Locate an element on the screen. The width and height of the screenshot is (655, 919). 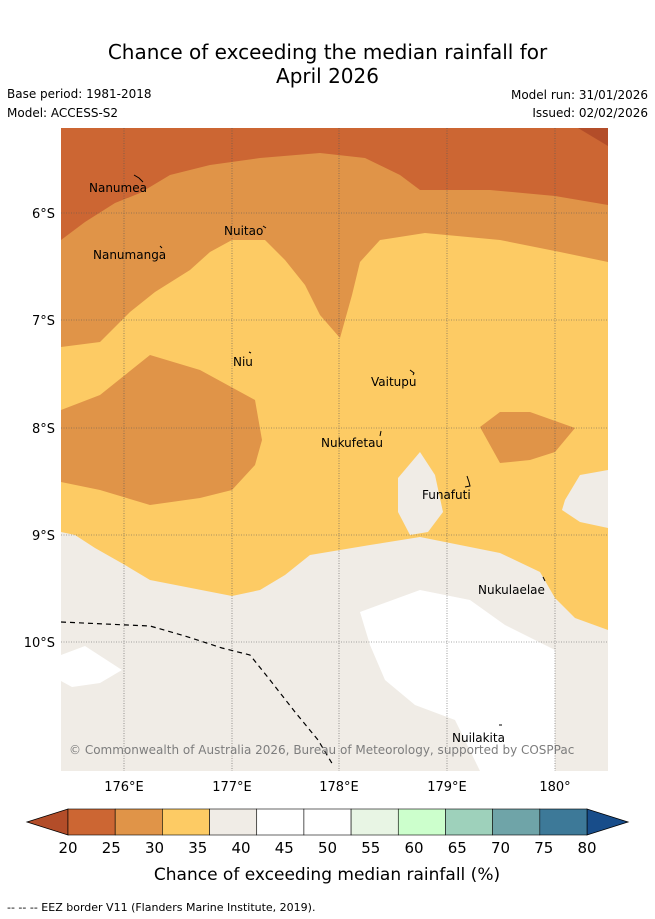
colorbar-tick-label: 50 is located at coordinates (327, 848).